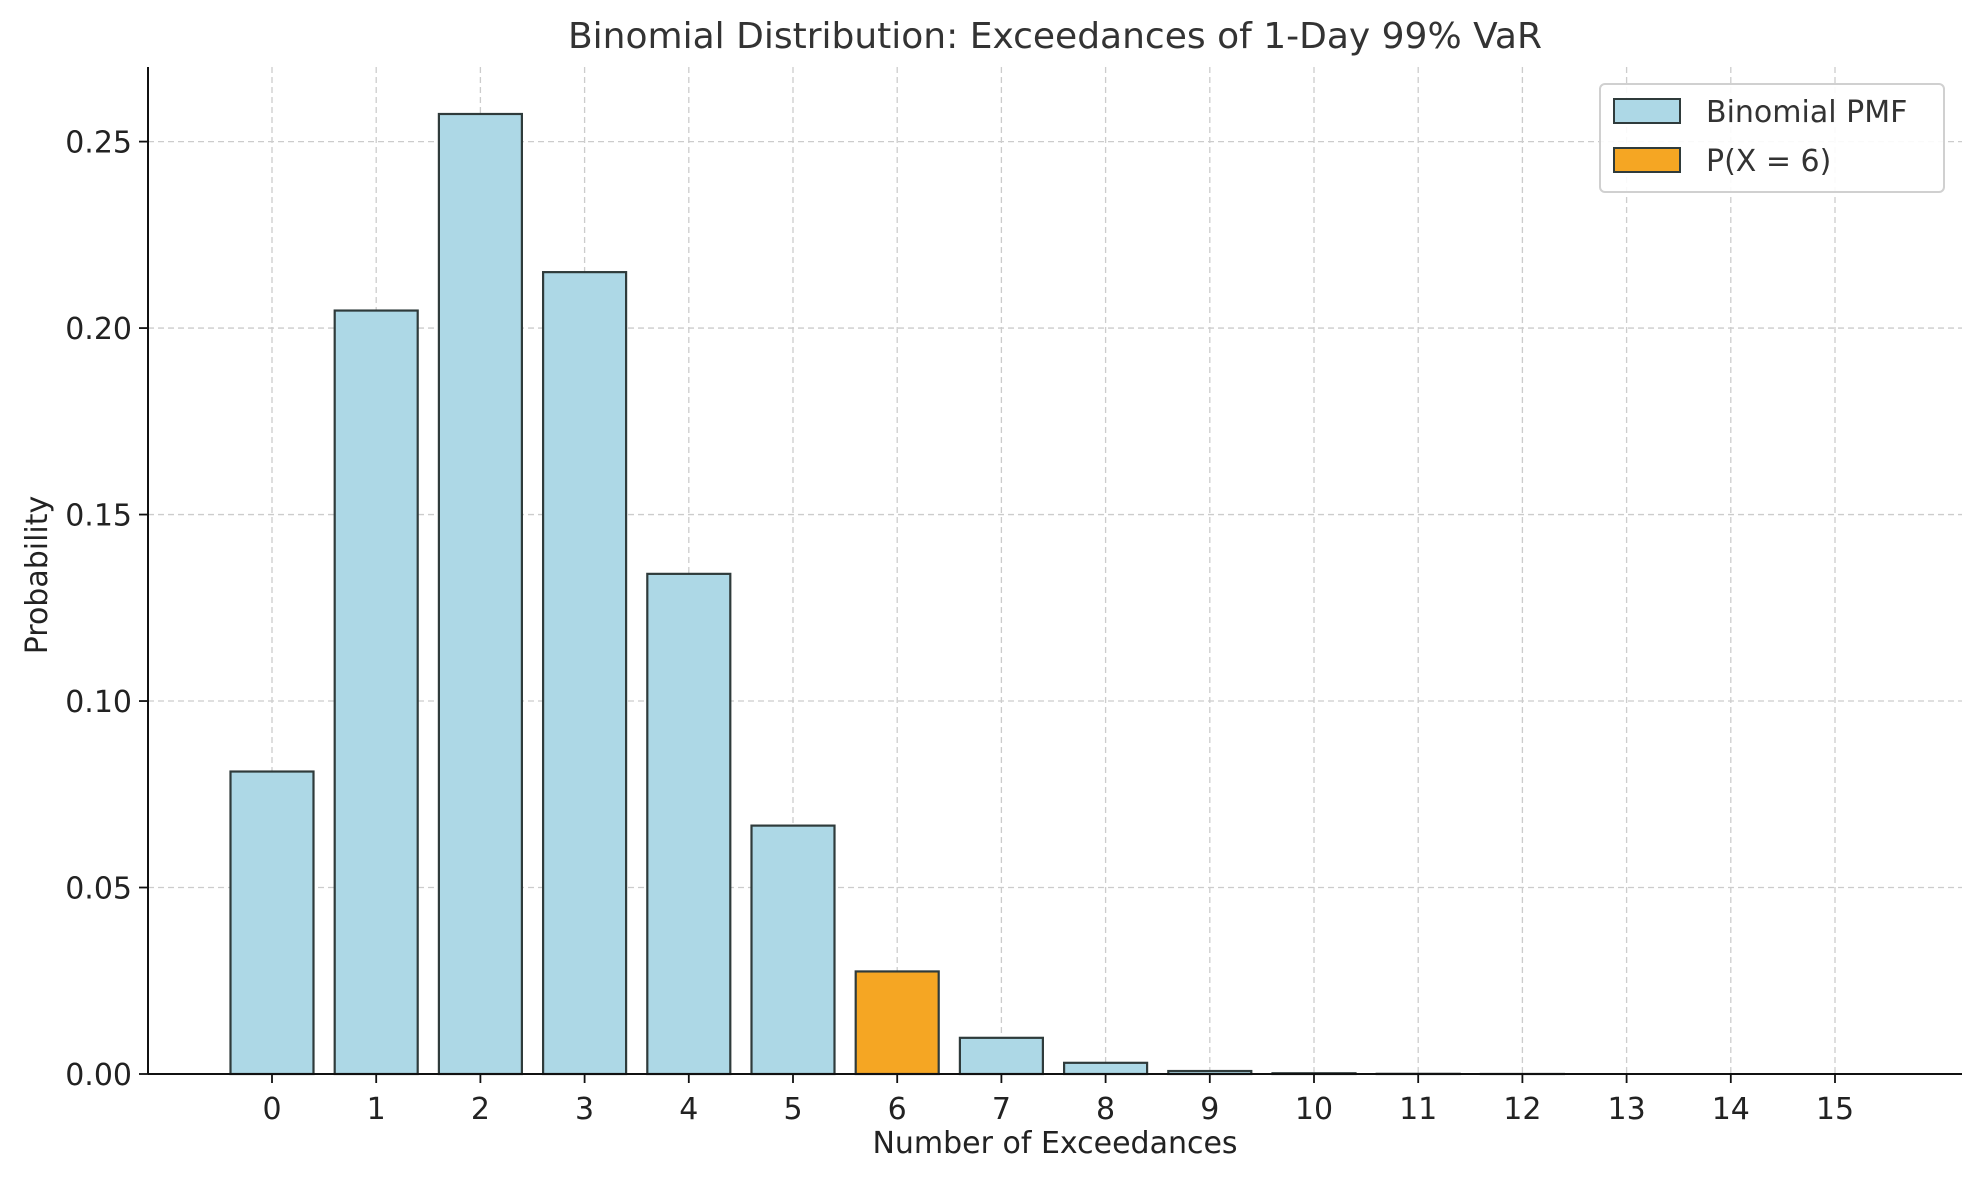 This screenshot has width=1979, height=1180. I want to click on x-tick-label: 14, so click(1731, 1109).